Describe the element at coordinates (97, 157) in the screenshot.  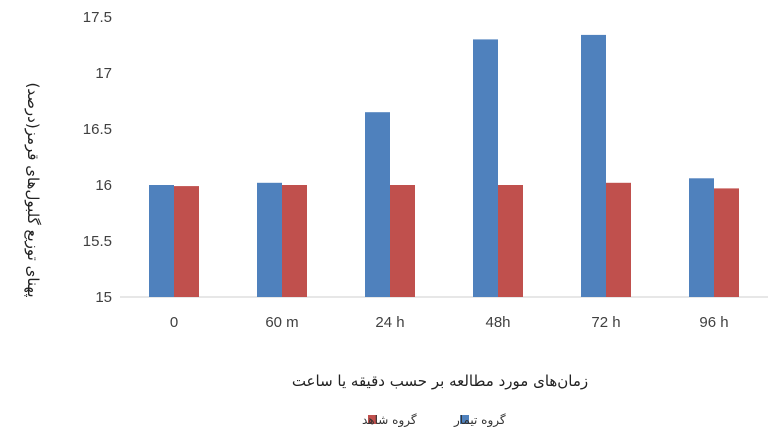
I see `y-axis-ticks: 15 15.5 16 16.5 17 17.5` at that location.